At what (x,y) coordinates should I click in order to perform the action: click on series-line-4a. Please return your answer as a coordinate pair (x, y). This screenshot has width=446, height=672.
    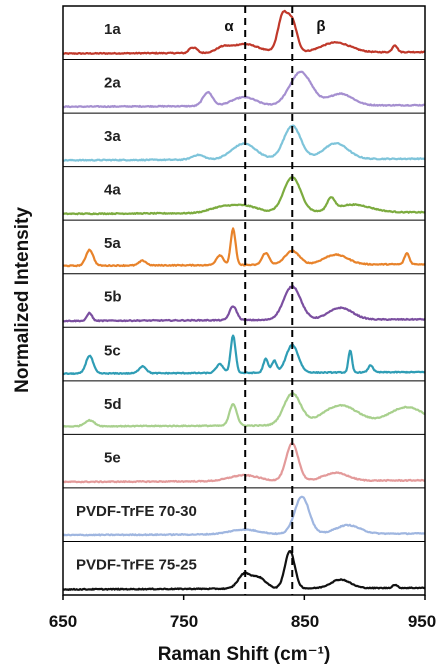
    Looking at the image, I should click on (244, 196).